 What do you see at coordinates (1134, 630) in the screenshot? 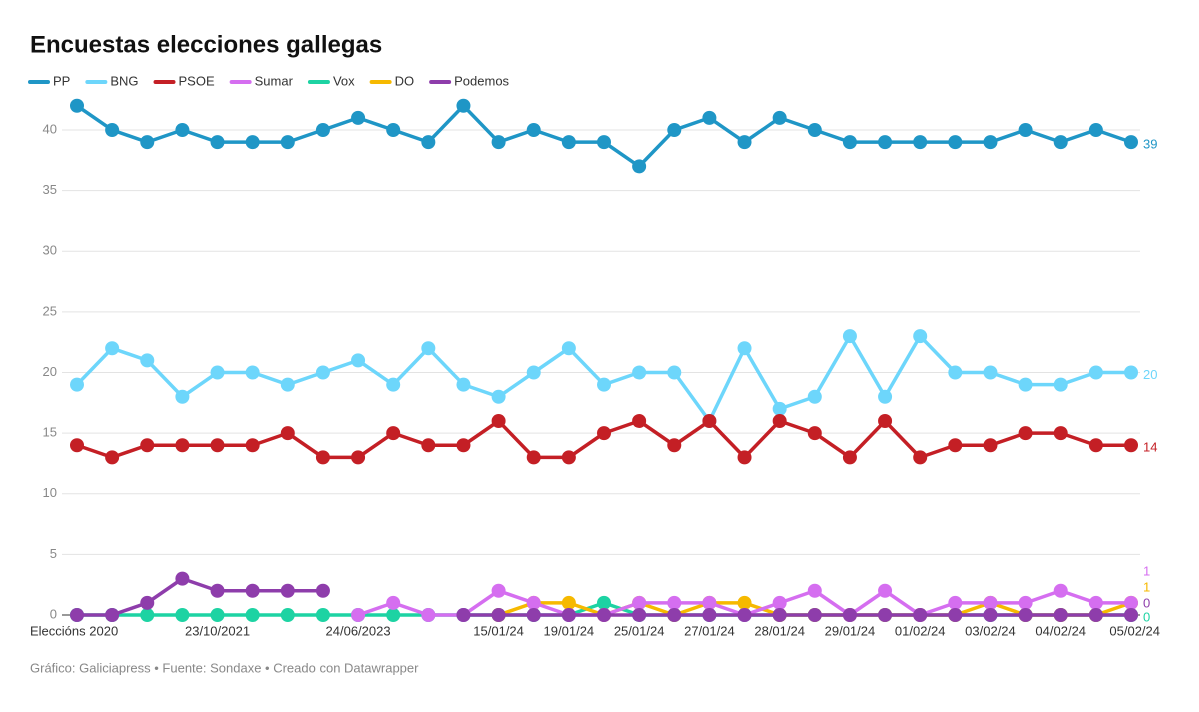
I see `x-tick-label: 05/02/24` at bounding box center [1134, 630].